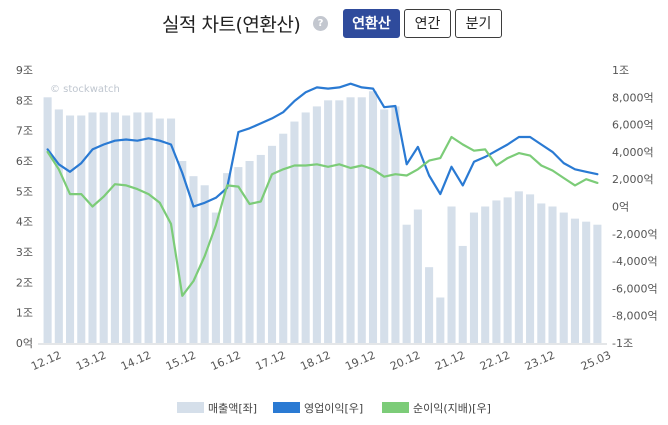  Describe the element at coordinates (85, 89) in the screenshot. I see `watermark: © stockwatch` at that location.